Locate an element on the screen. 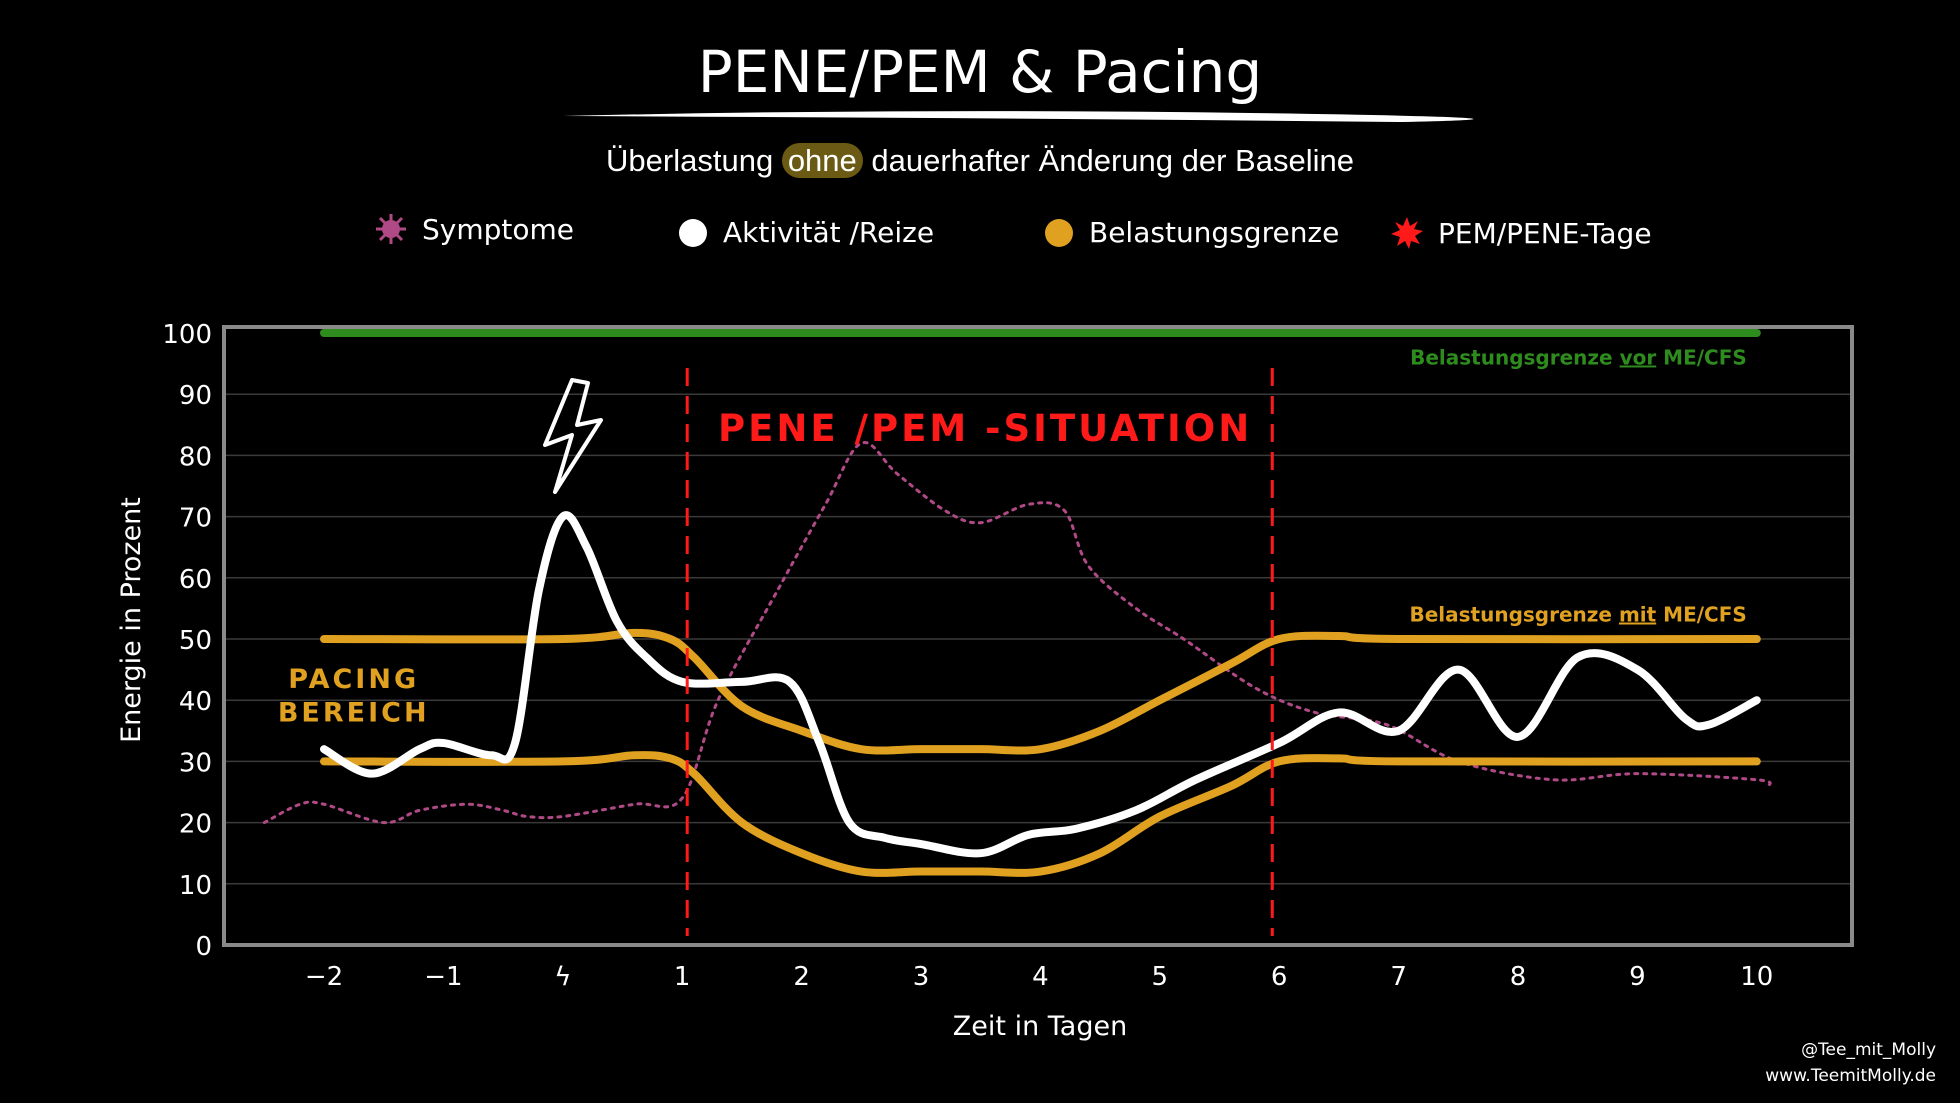 This screenshot has height=1103, width=1960. x-axis-ticks: −2 −1 ϟ 1 2 3 4 5 6 7 8 9 10 is located at coordinates (1039, 977).